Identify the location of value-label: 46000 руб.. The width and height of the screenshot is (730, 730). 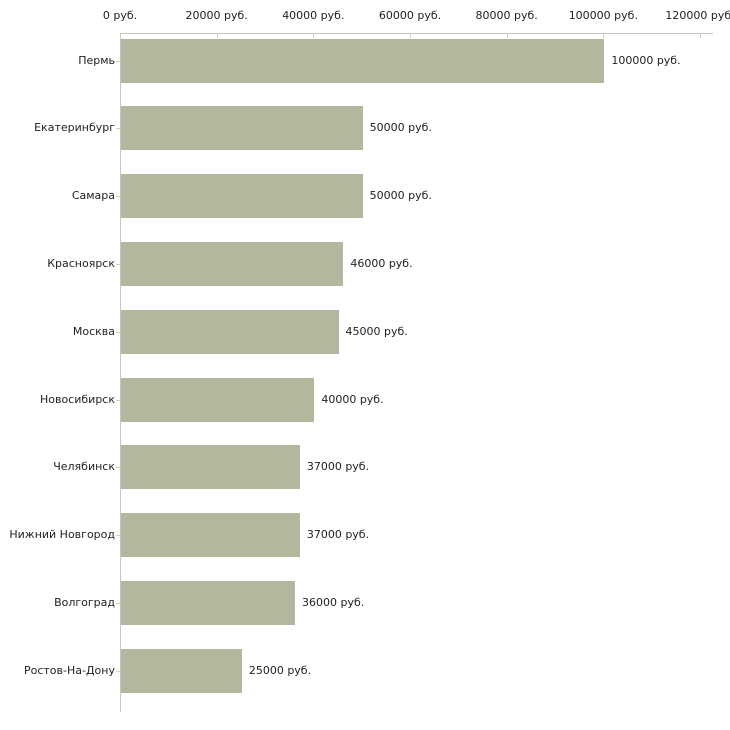
(381, 263).